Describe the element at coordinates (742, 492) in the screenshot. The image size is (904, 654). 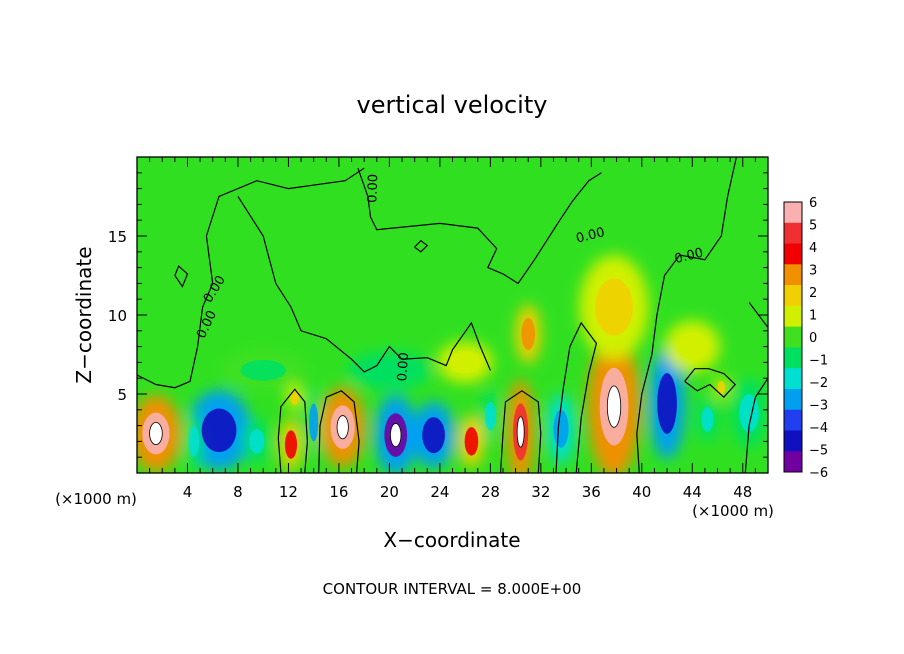
I see `x-tick-label: 48` at that location.